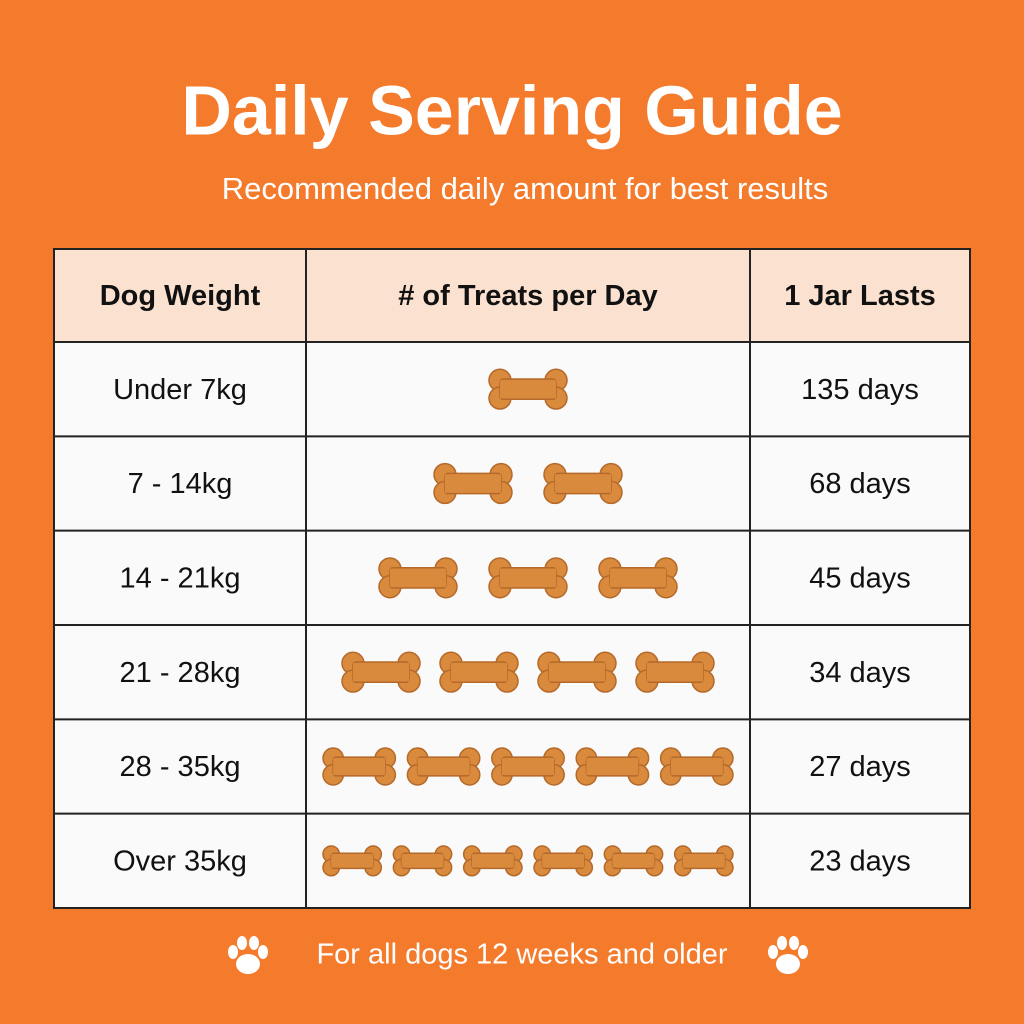 The height and width of the screenshot is (1024, 1024). I want to click on column-header: 1 Jar Lasts, so click(860, 296).